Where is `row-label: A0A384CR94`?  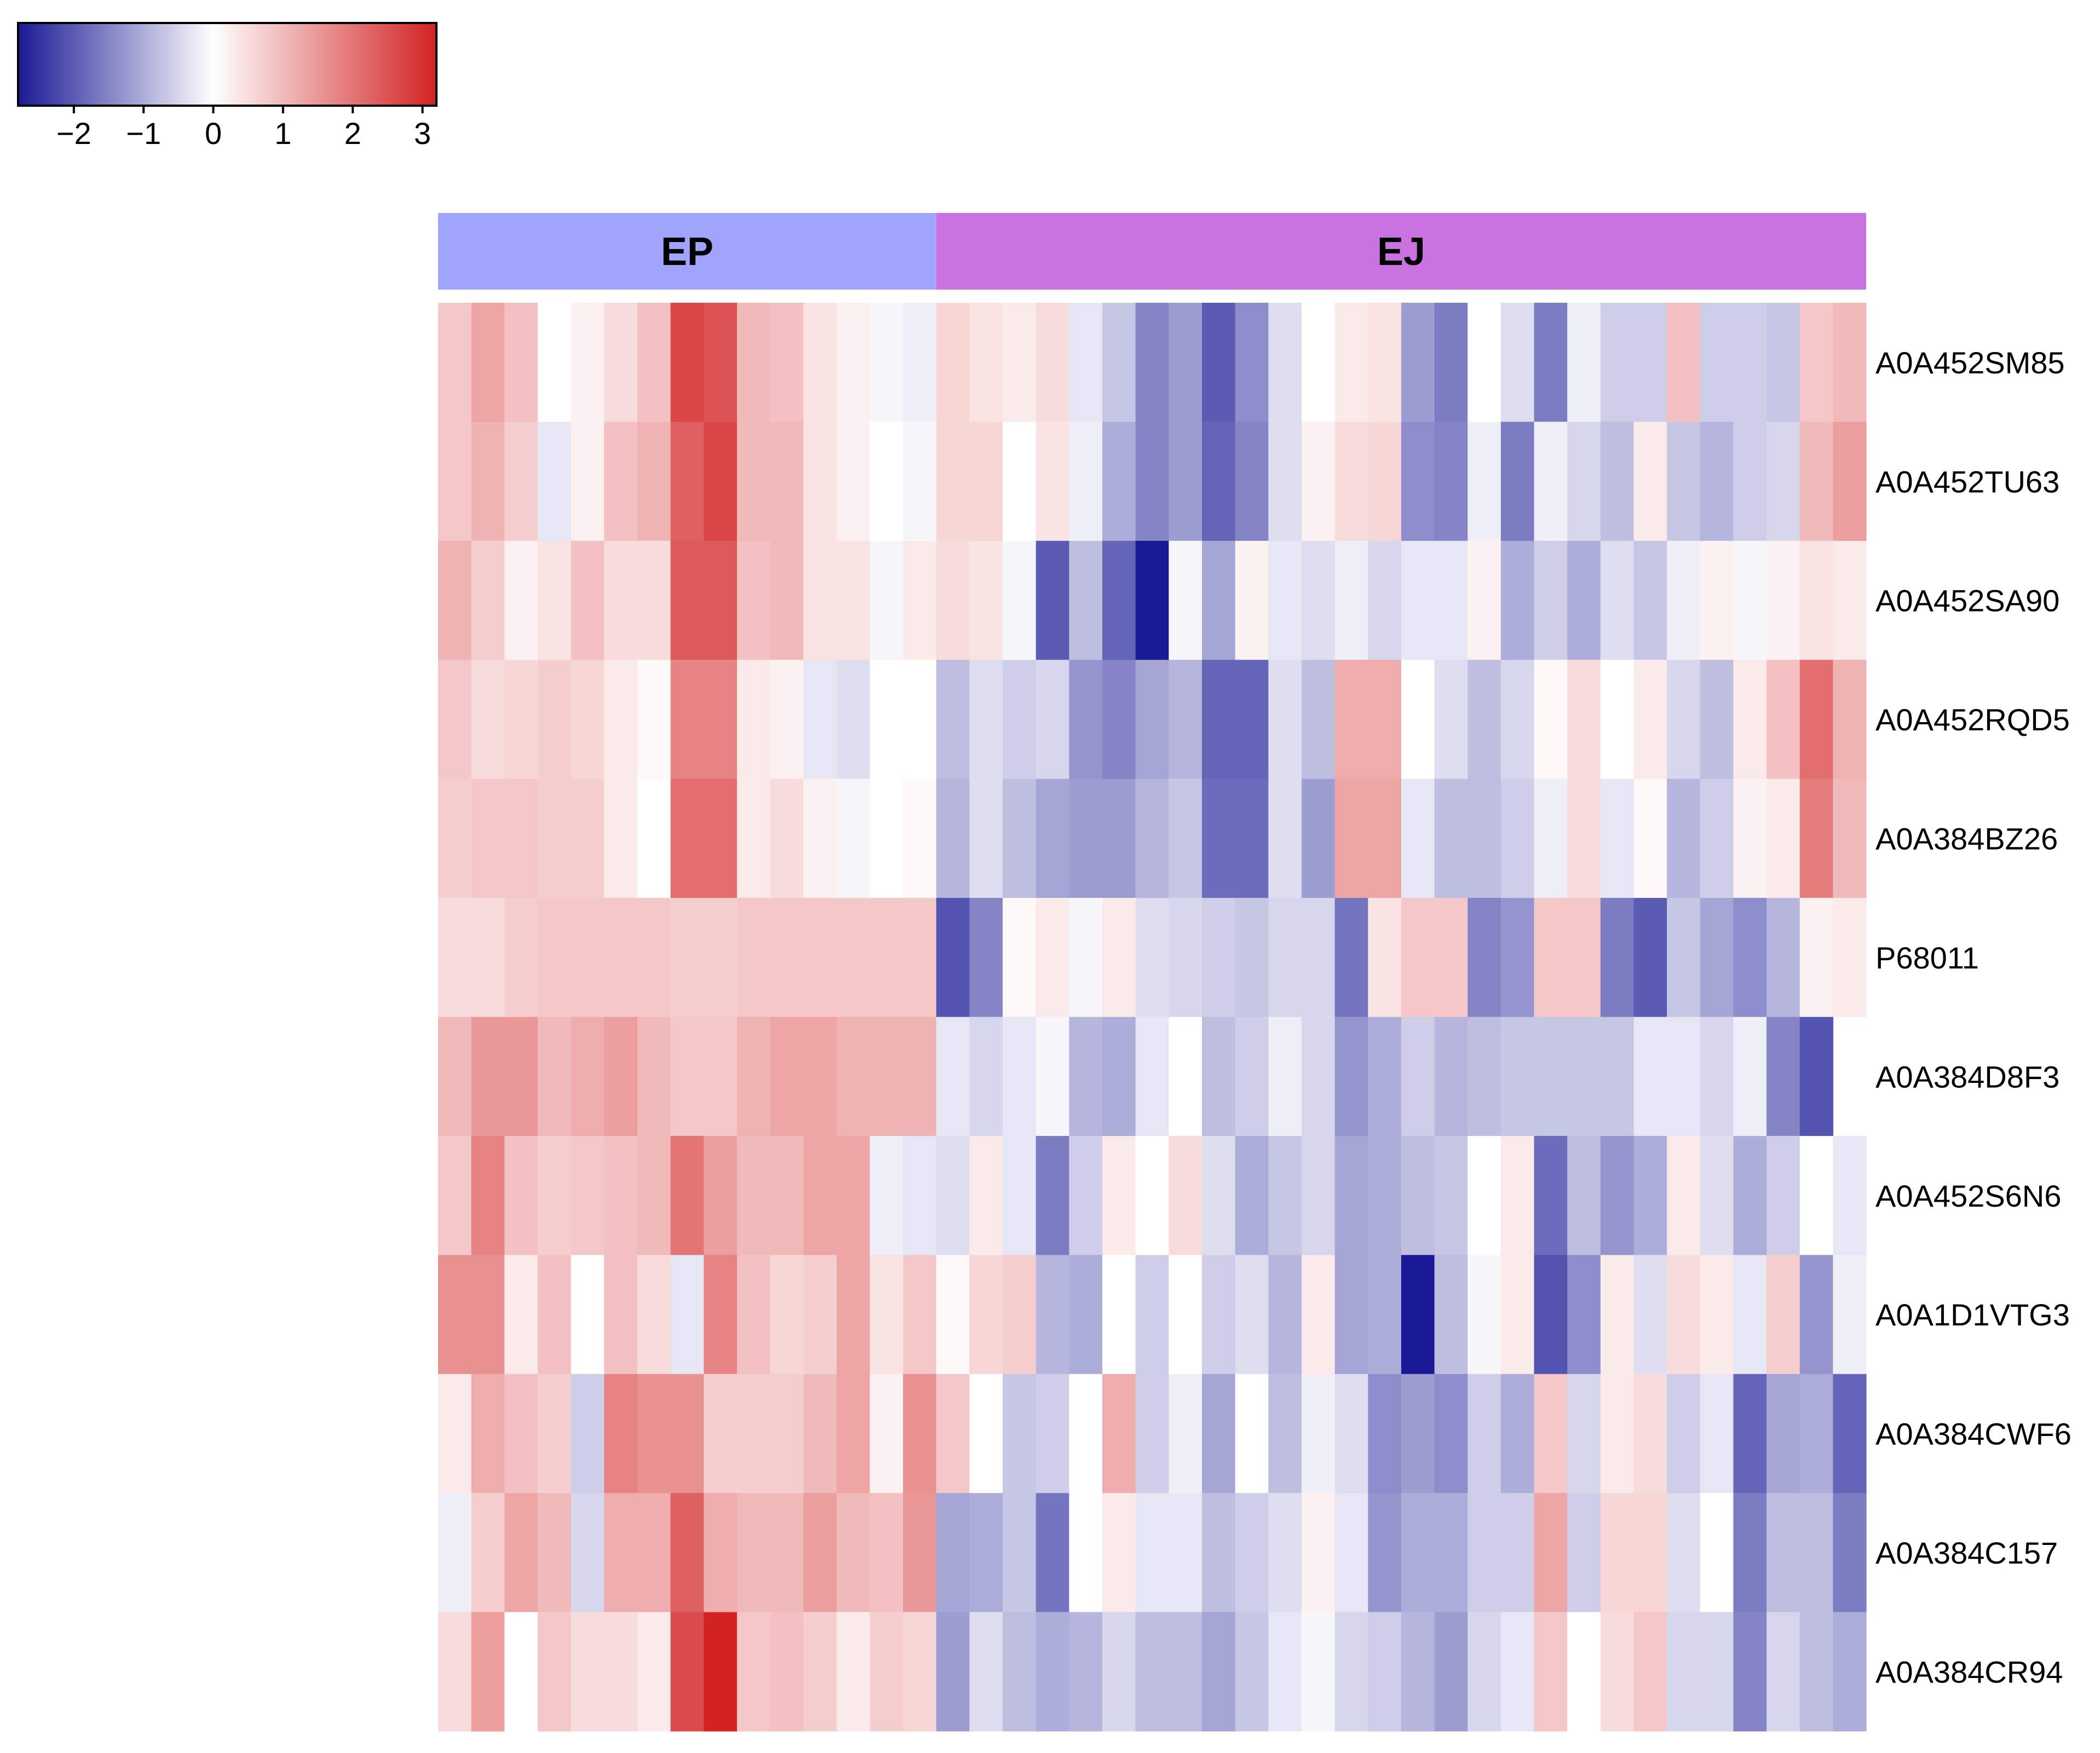 row-label: A0A384CR94 is located at coordinates (1969, 1671).